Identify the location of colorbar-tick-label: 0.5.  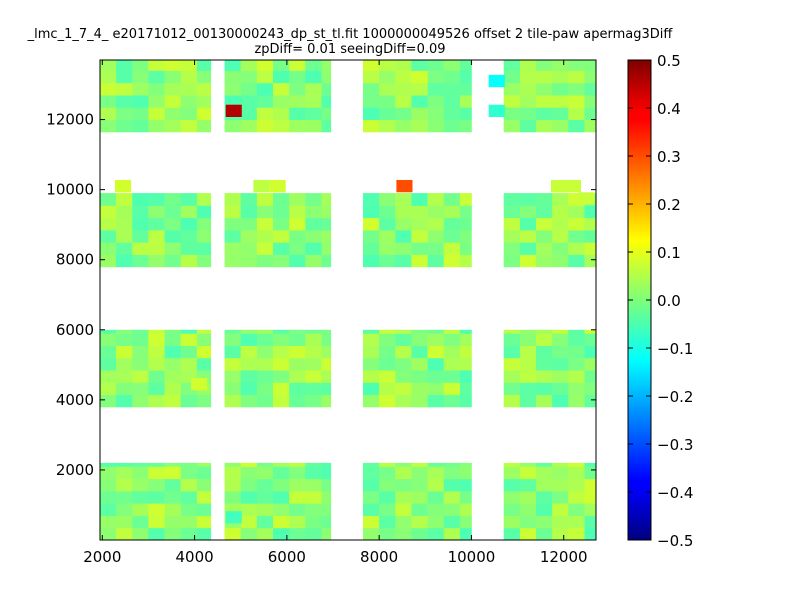
(669, 61).